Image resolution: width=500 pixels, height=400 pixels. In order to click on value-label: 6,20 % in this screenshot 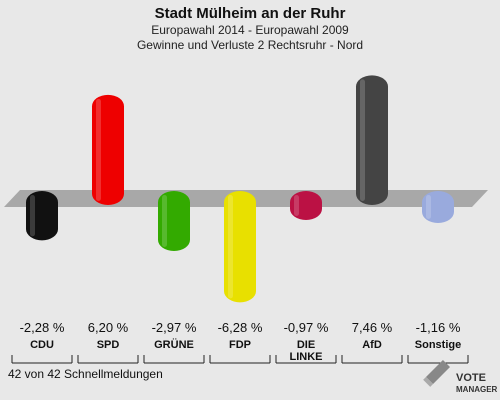, I will do `click(108, 327)`.